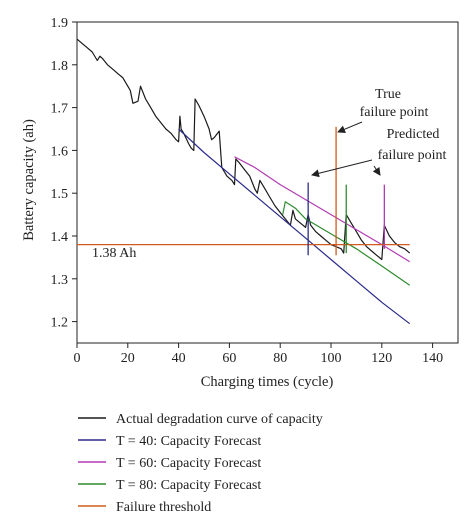  What do you see at coordinates (346, 191) in the screenshot?
I see `failure-markers` at bounding box center [346, 191].